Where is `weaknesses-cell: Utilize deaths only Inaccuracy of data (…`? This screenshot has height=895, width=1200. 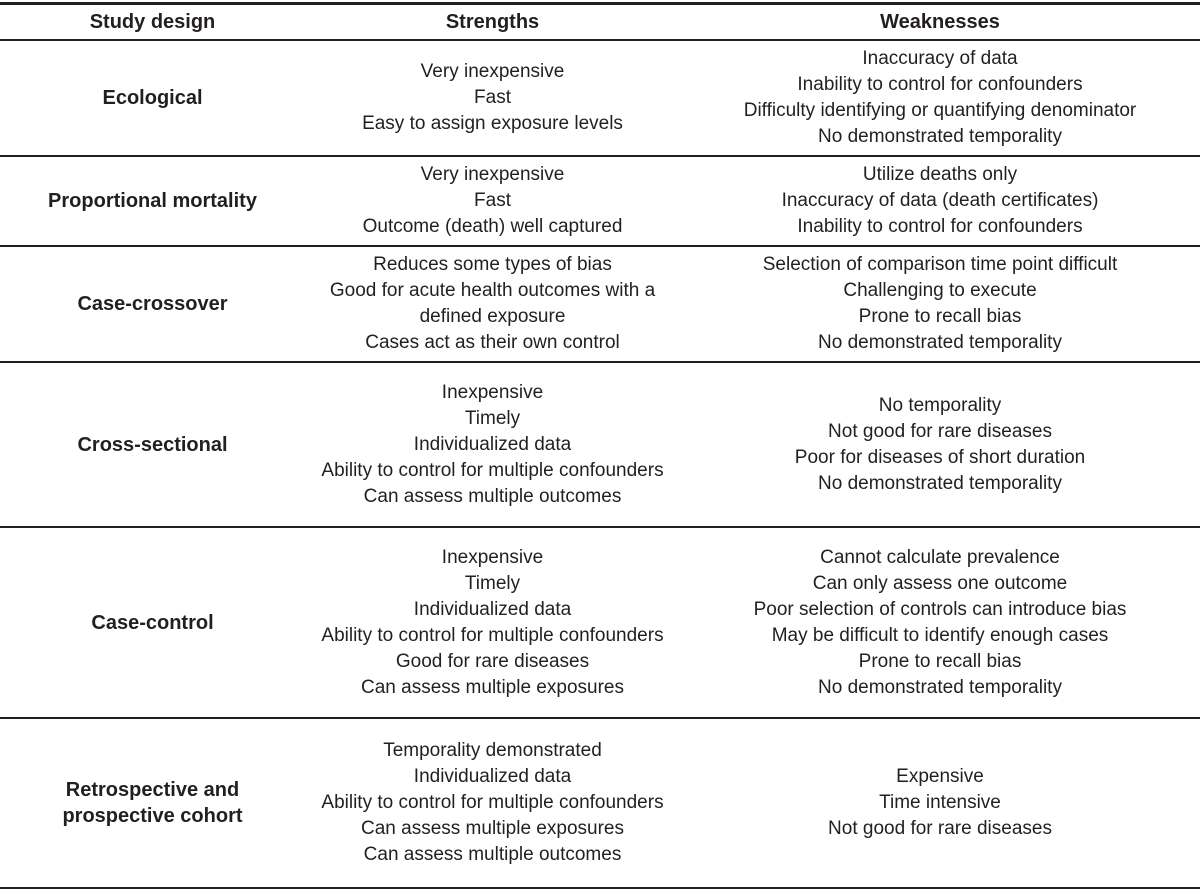
weaknesses-cell: Utilize deaths only Inaccuracy of data (… is located at coordinates (940, 200).